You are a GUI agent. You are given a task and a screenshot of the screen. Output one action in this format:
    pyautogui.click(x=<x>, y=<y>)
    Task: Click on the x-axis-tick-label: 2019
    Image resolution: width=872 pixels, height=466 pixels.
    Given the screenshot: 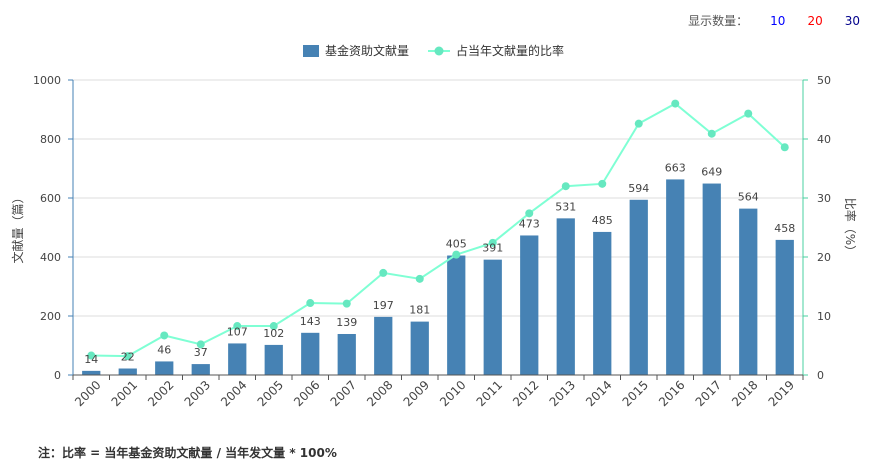 What is the action you would take?
    pyautogui.click(x=781, y=393)
    